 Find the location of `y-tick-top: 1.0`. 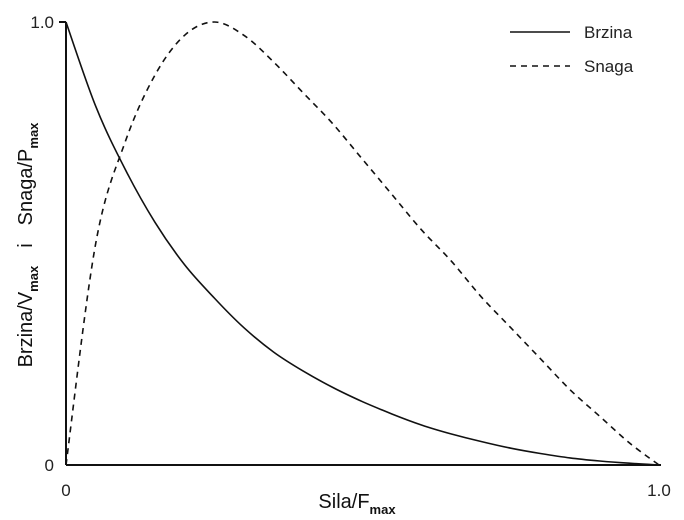

y-tick-top: 1.0 is located at coordinates (42, 22).